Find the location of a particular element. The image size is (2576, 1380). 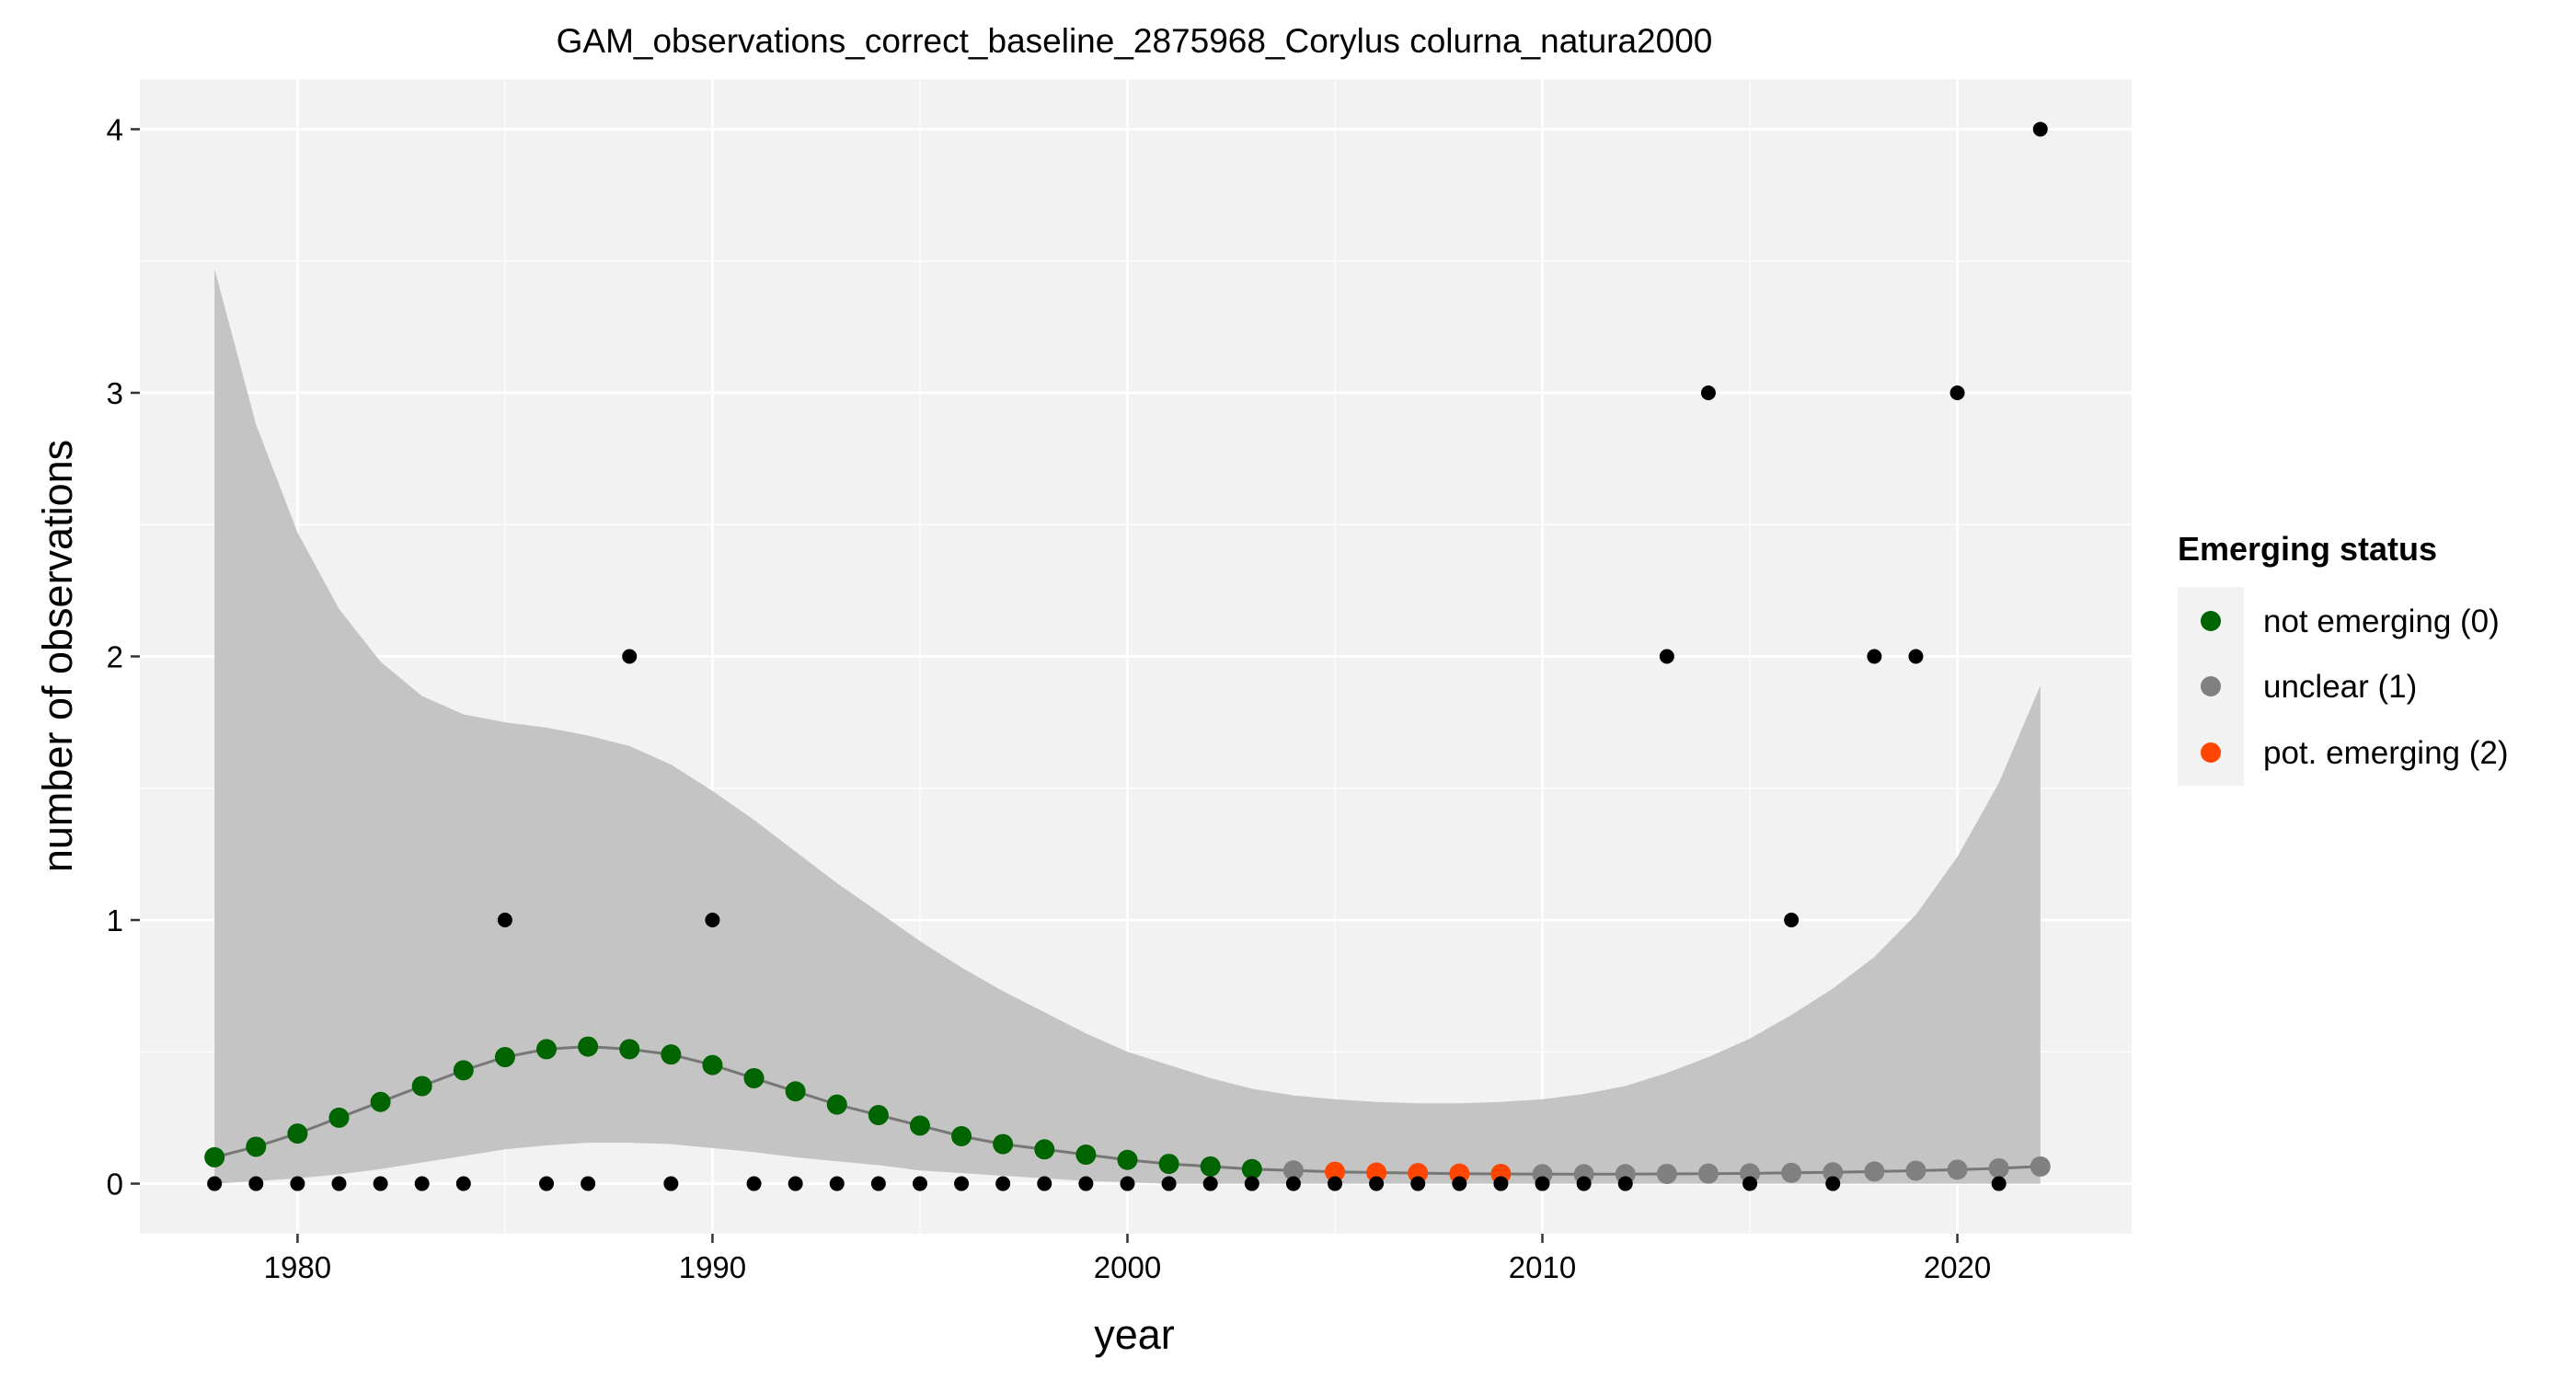

y-tick-label: 1 is located at coordinates (115, 920).